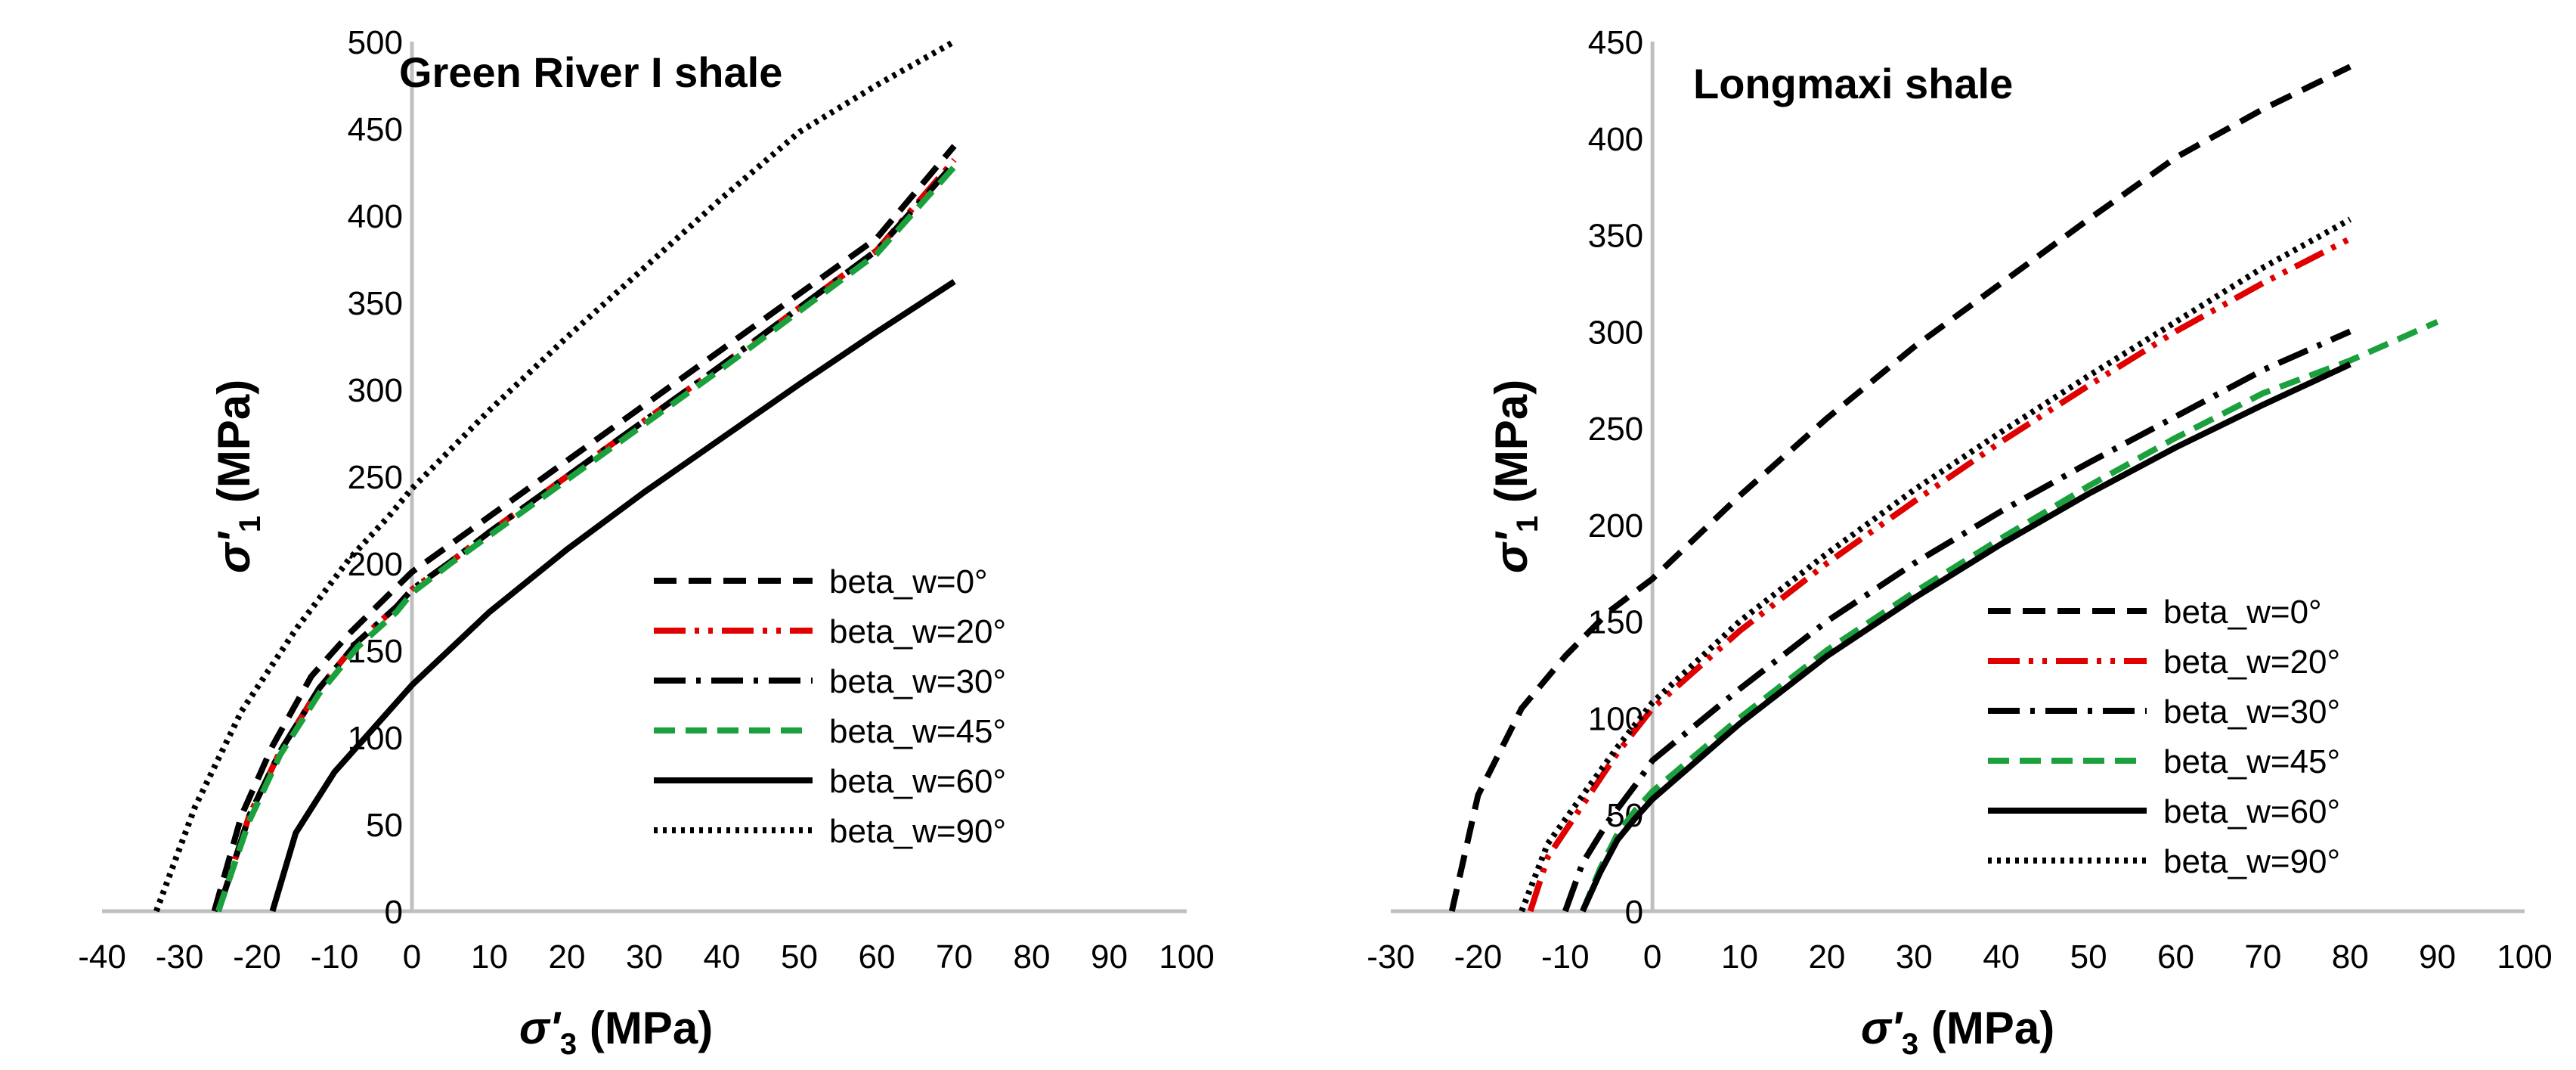  I want to click on chart-title: Longmaxi shale, so click(1853, 84).